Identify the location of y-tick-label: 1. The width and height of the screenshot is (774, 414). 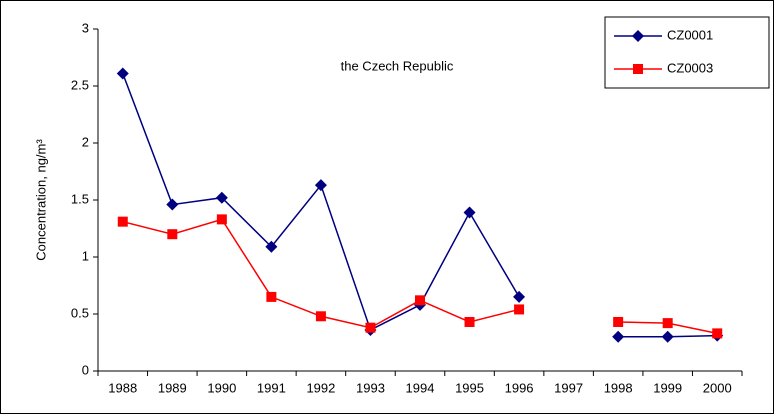
(85, 255).